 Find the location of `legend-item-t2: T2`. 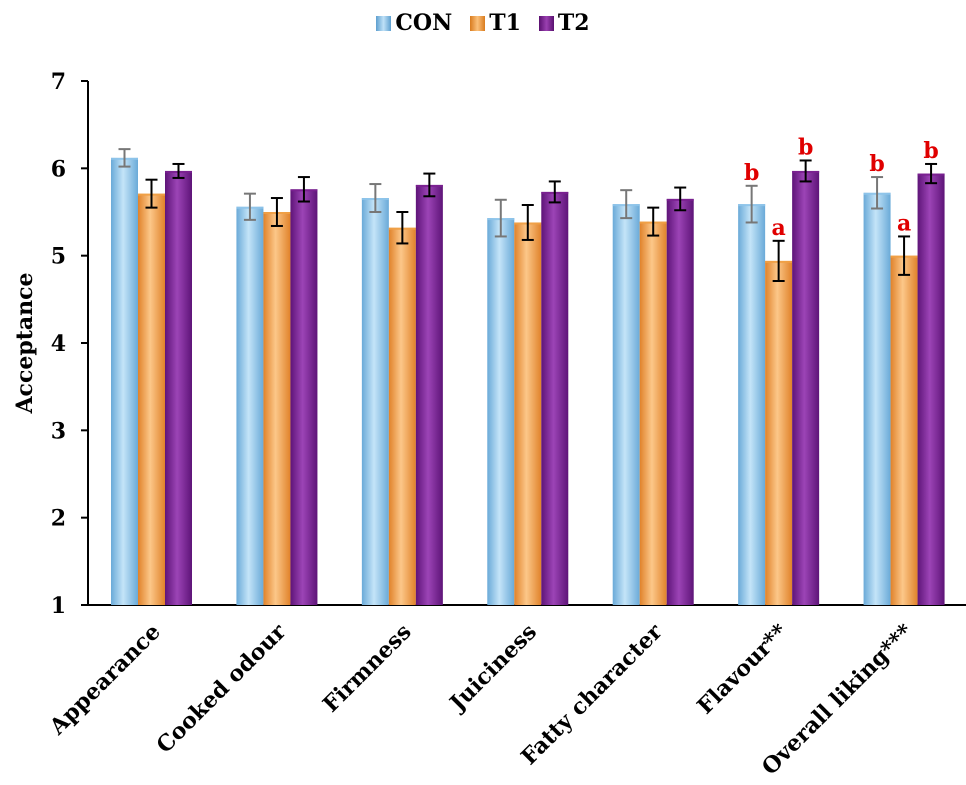

legend-item-t2: T2 is located at coordinates (564, 23).